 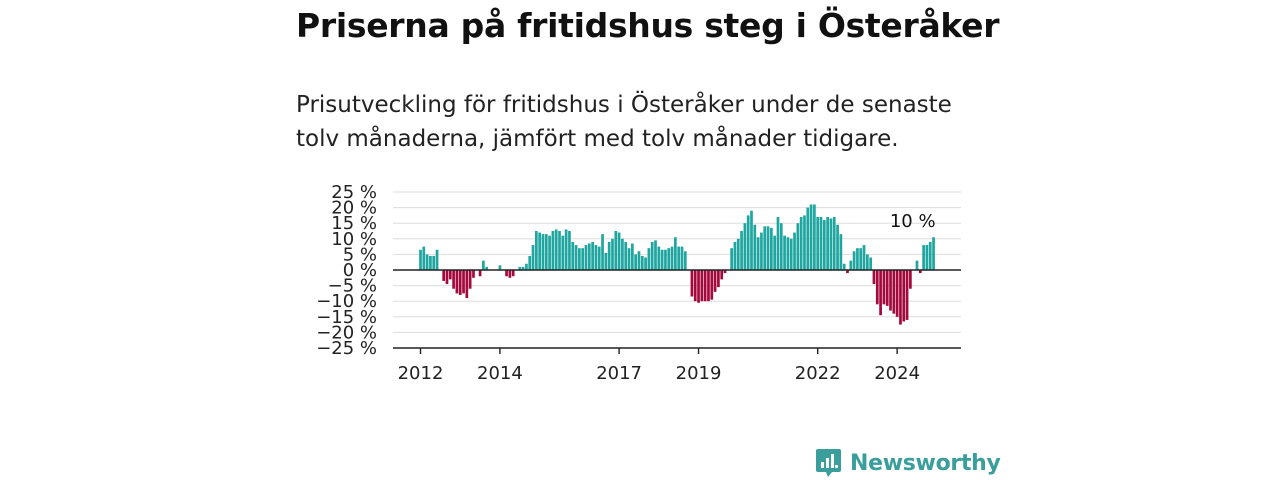 I want to click on newsworthy-logo: Newsworthy, so click(x=908, y=463).